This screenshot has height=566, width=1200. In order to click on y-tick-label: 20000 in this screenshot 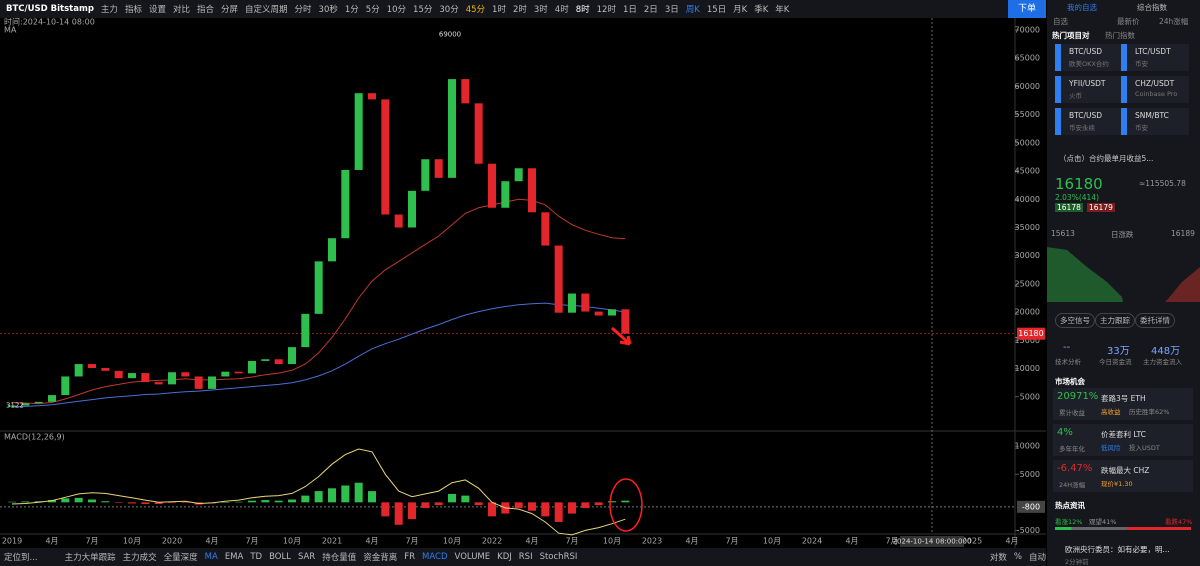, I will do `click(1027, 312)`.